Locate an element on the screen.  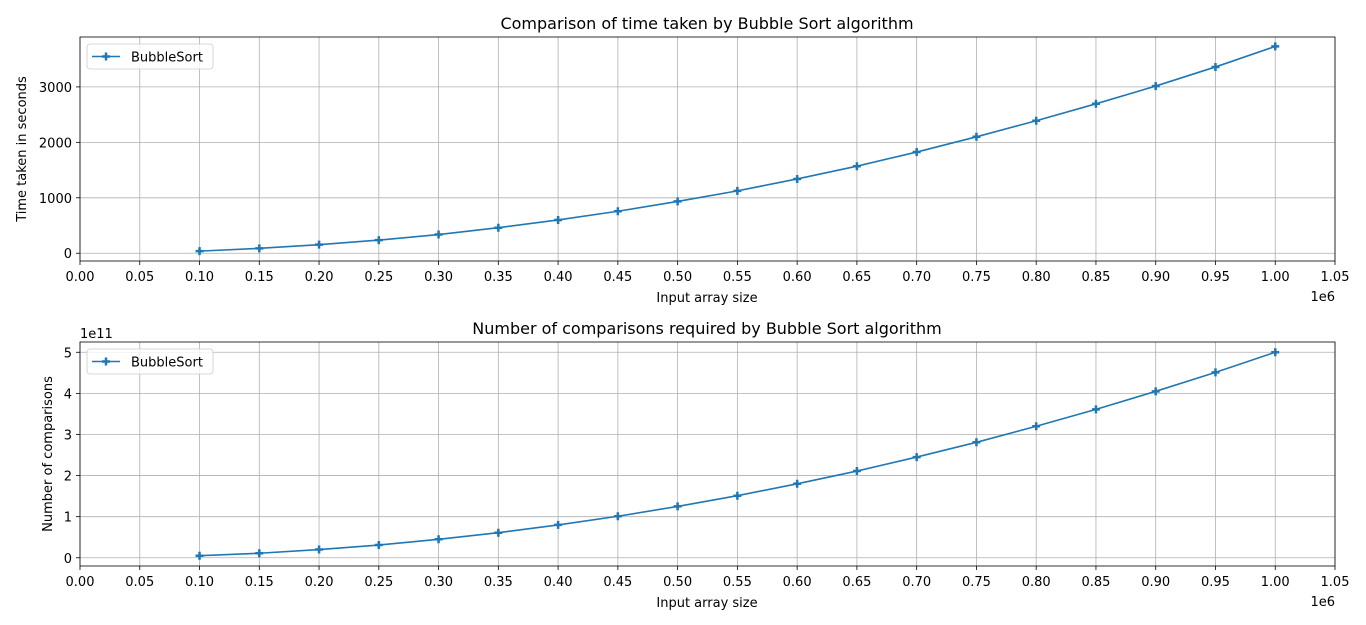
y-axis-label: Time taken in seconds is located at coordinates (22, 149).